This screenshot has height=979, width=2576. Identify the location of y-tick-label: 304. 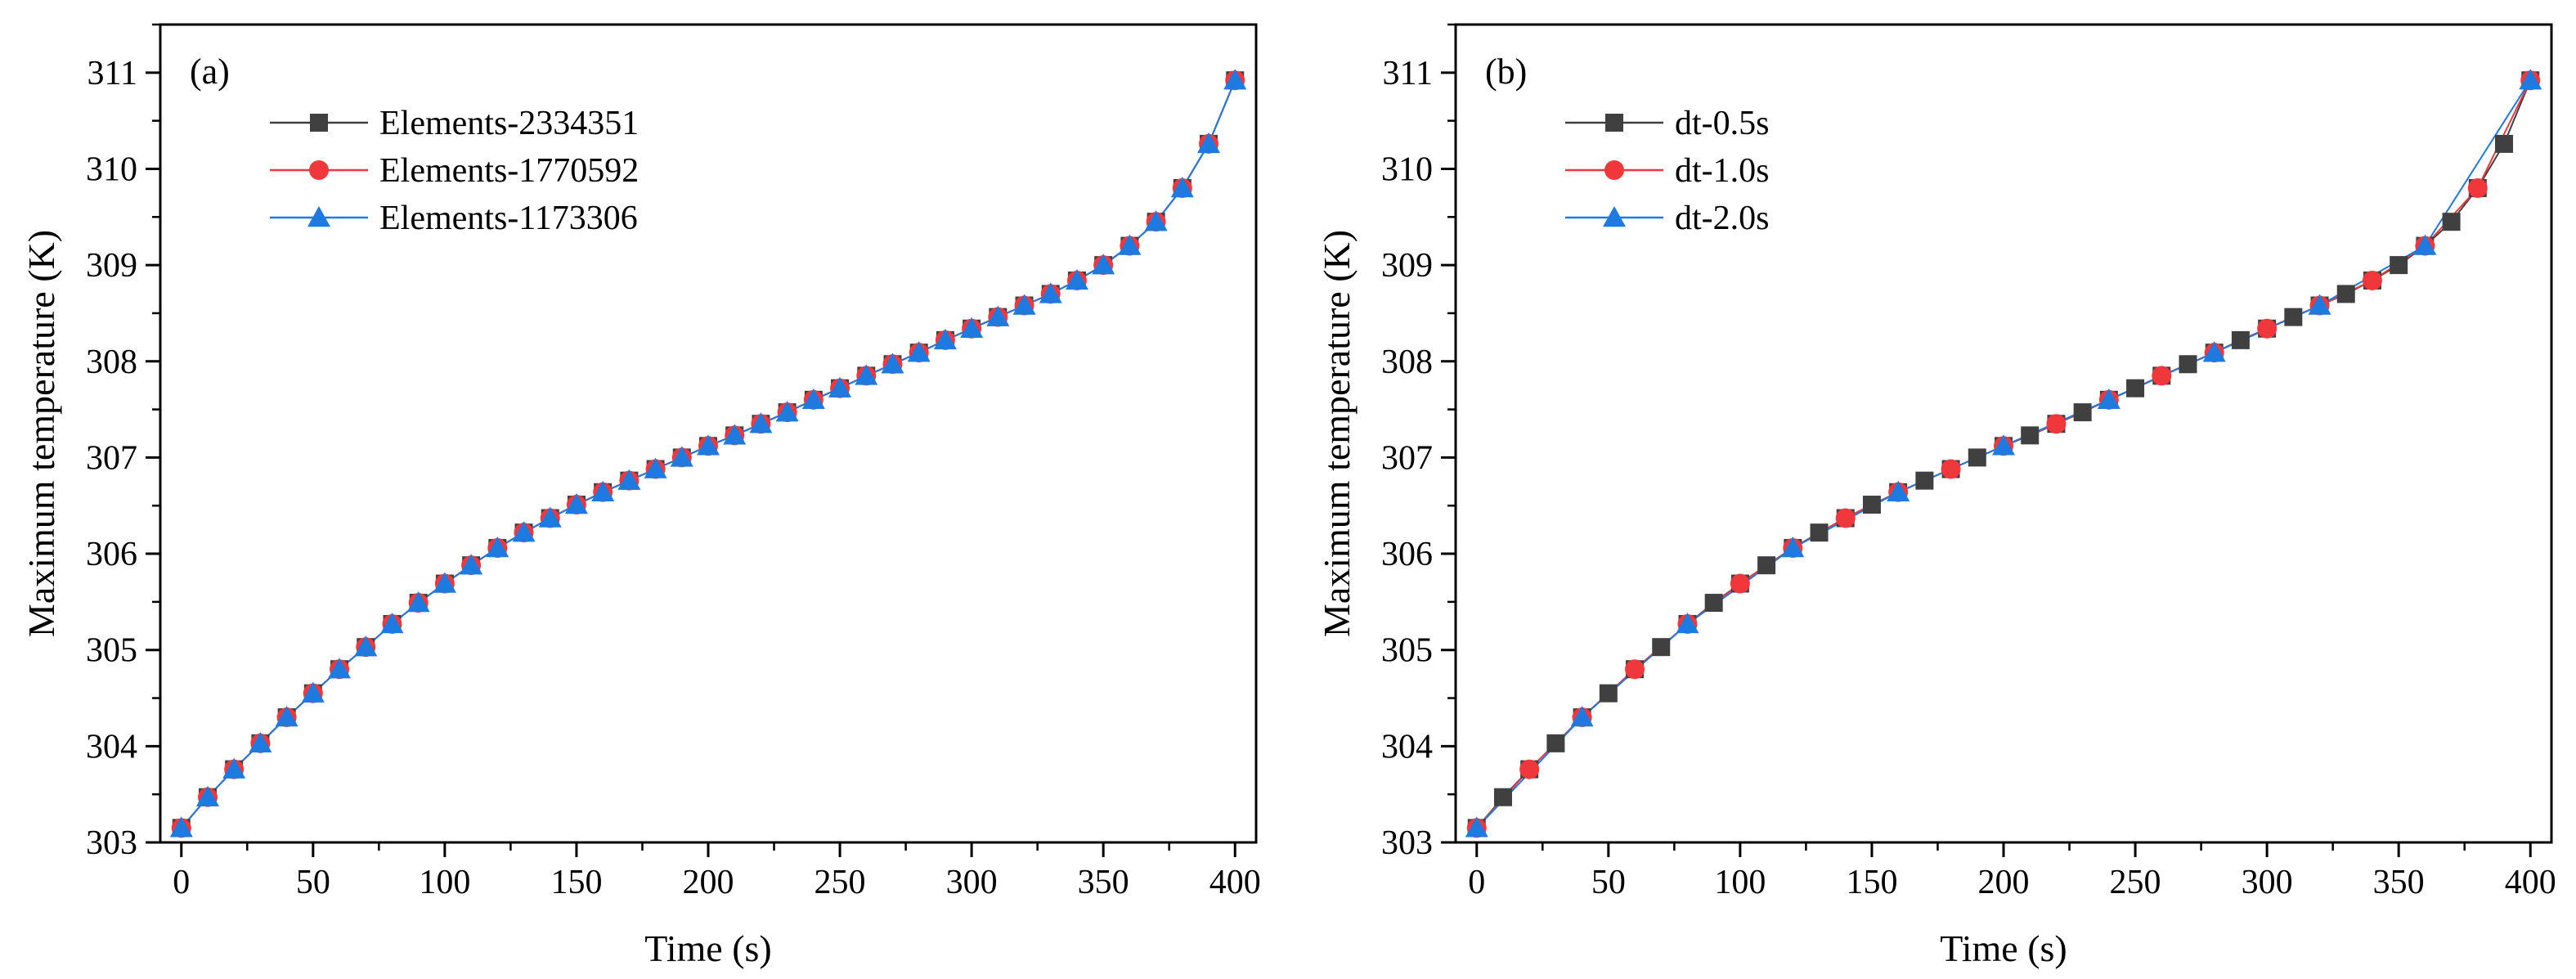
(112, 747).